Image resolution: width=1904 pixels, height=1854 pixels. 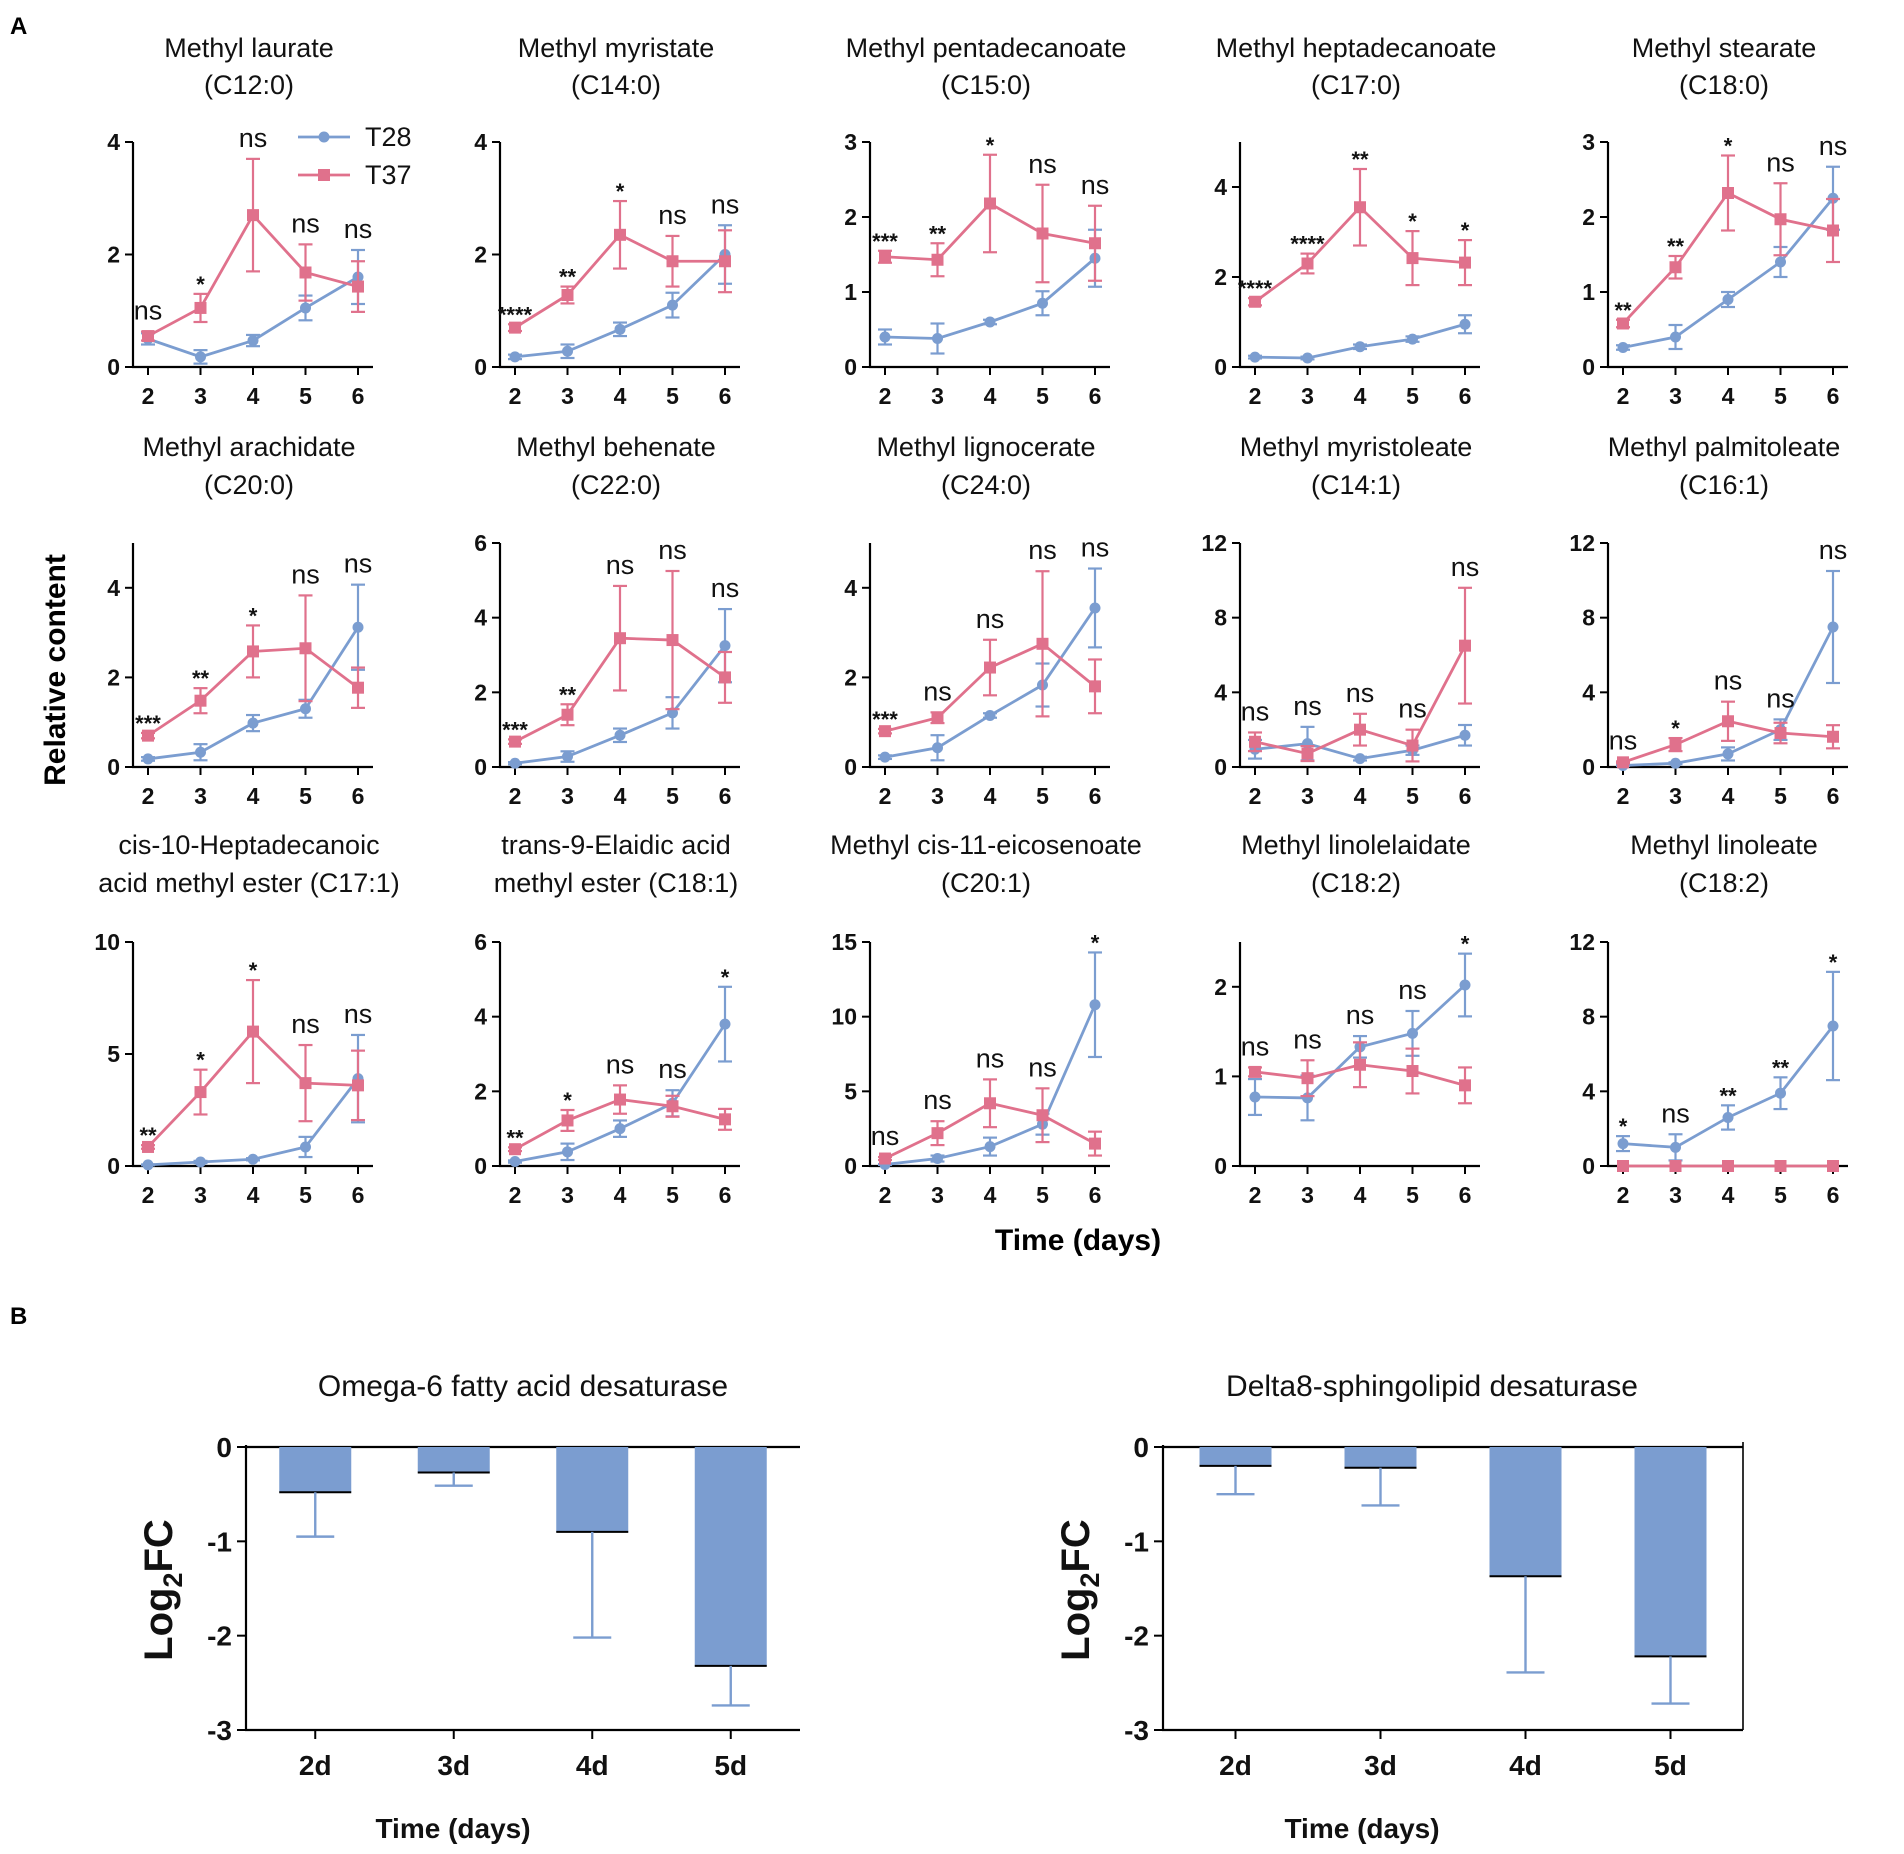 What do you see at coordinates (1356, 845) in the screenshot?
I see `chart-title: Methyl linolelaidate` at bounding box center [1356, 845].